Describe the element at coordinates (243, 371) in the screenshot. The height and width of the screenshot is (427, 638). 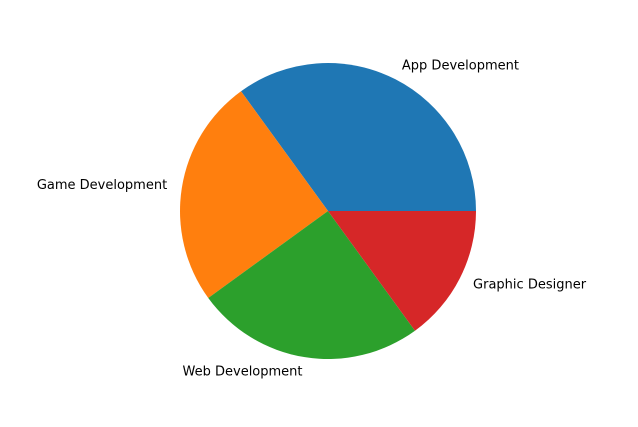
I see `pie-label-2: Web Development` at that location.